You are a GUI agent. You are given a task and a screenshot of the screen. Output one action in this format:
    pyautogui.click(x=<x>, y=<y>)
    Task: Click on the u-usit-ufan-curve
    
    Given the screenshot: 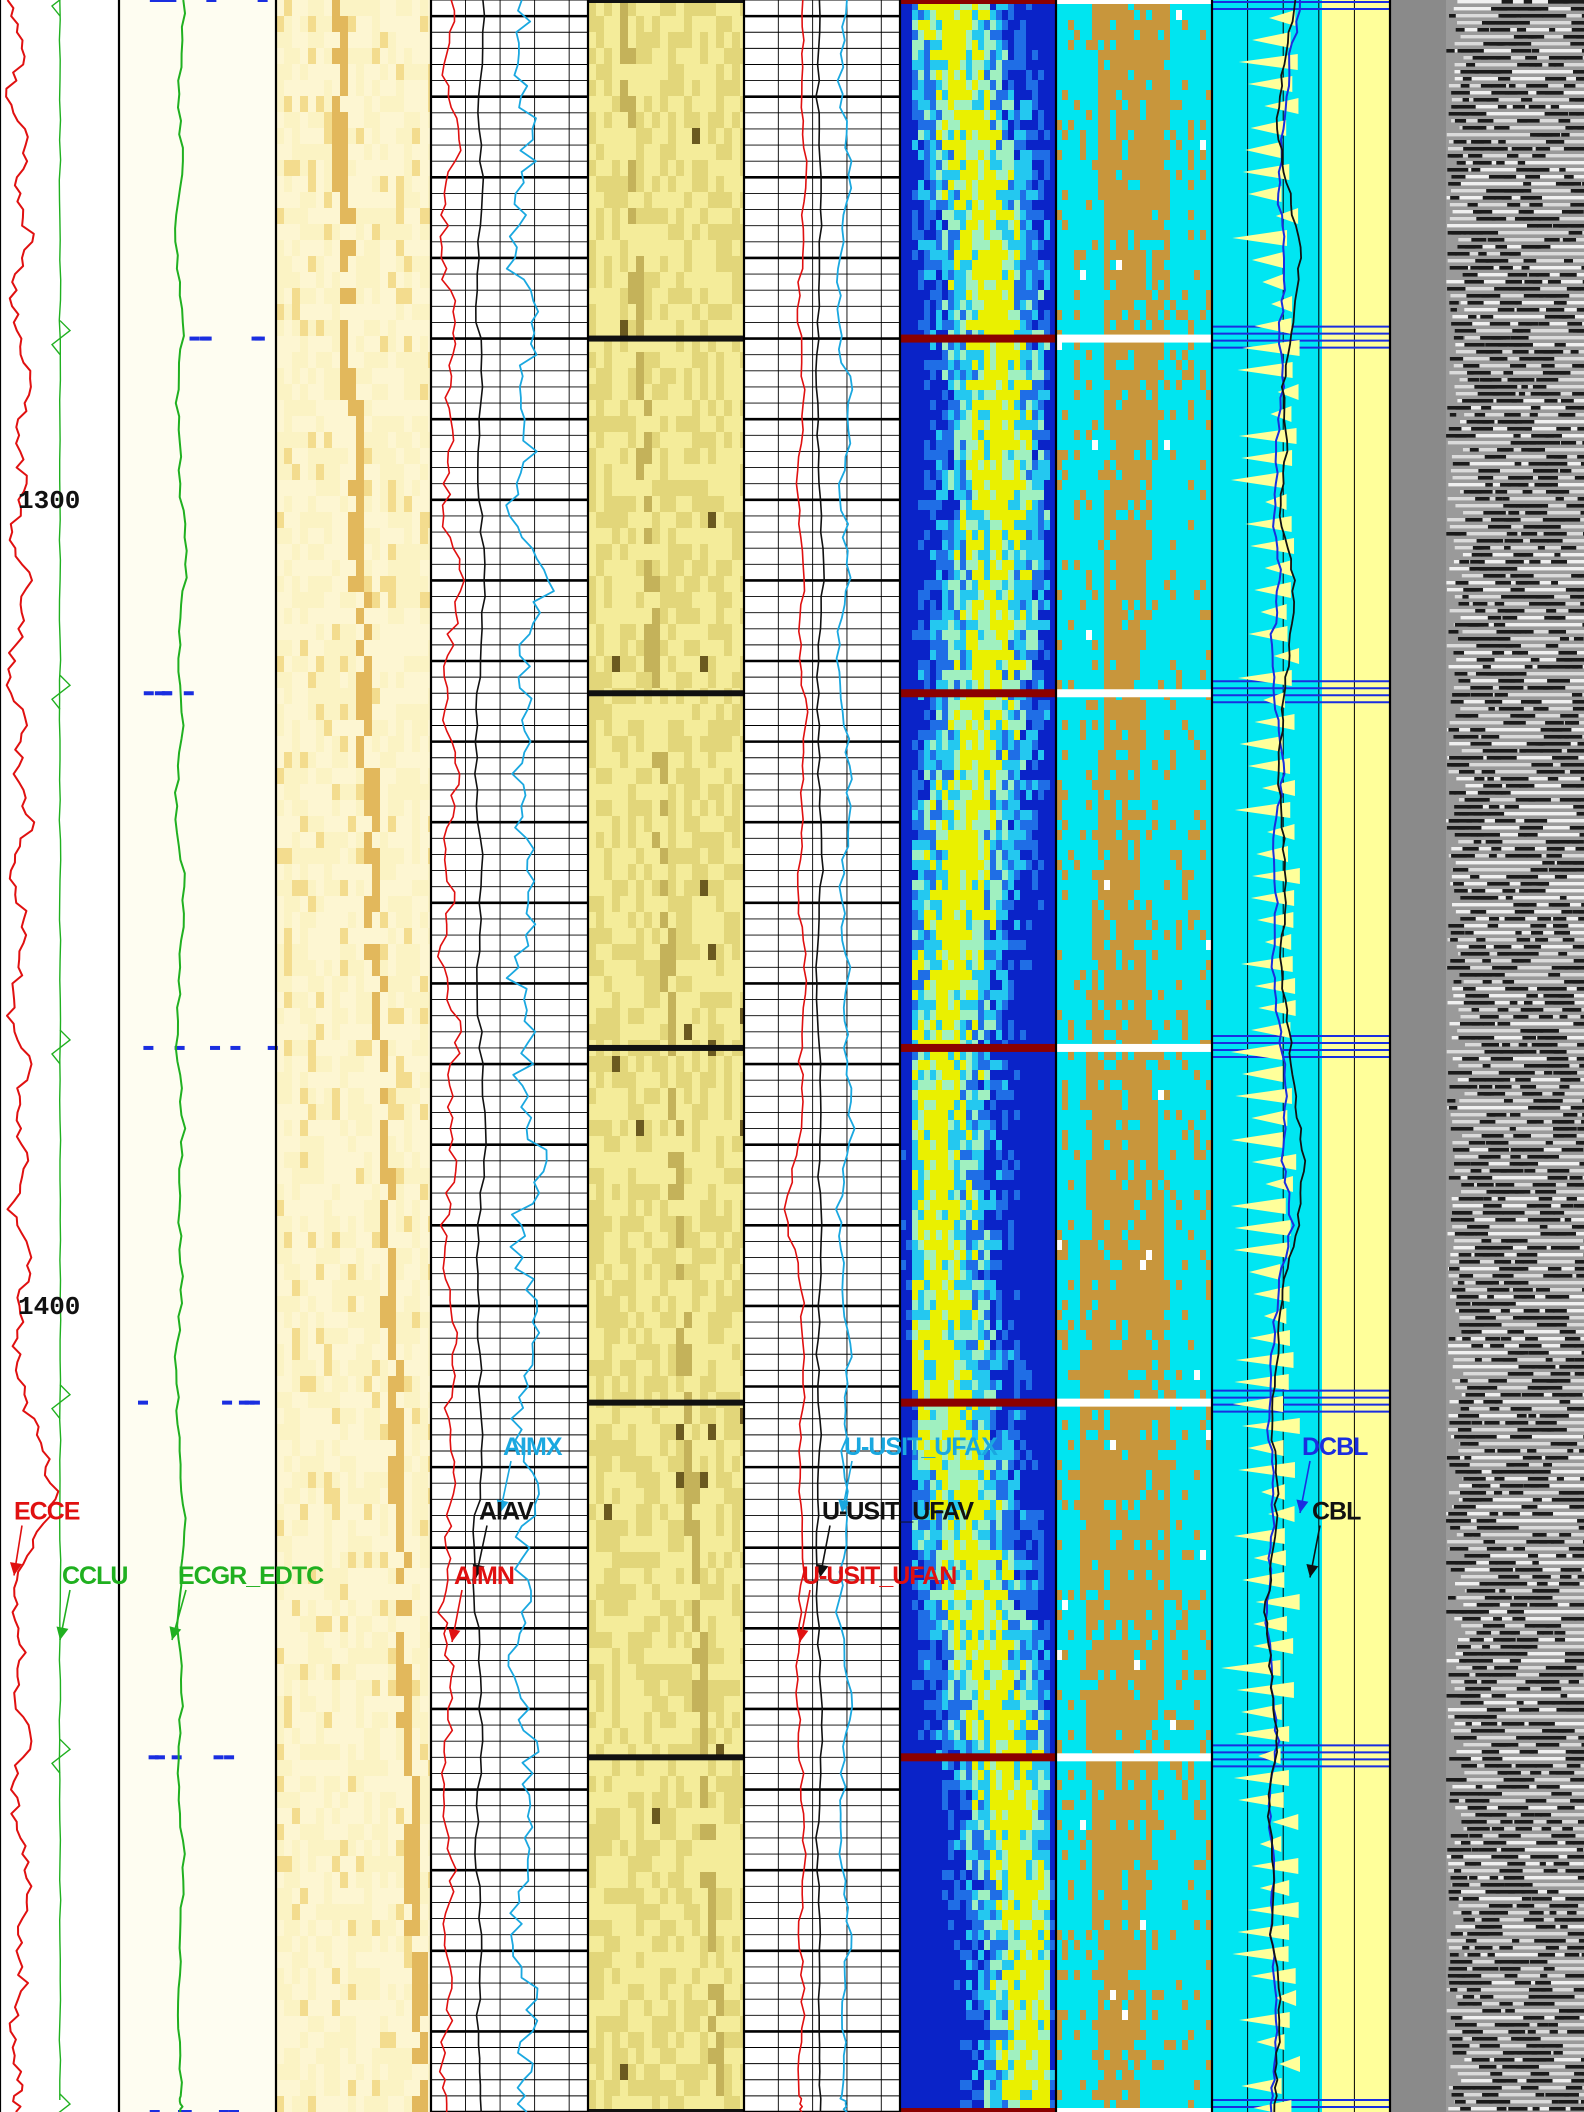 What is the action you would take?
    pyautogui.click(x=796, y=1056)
    